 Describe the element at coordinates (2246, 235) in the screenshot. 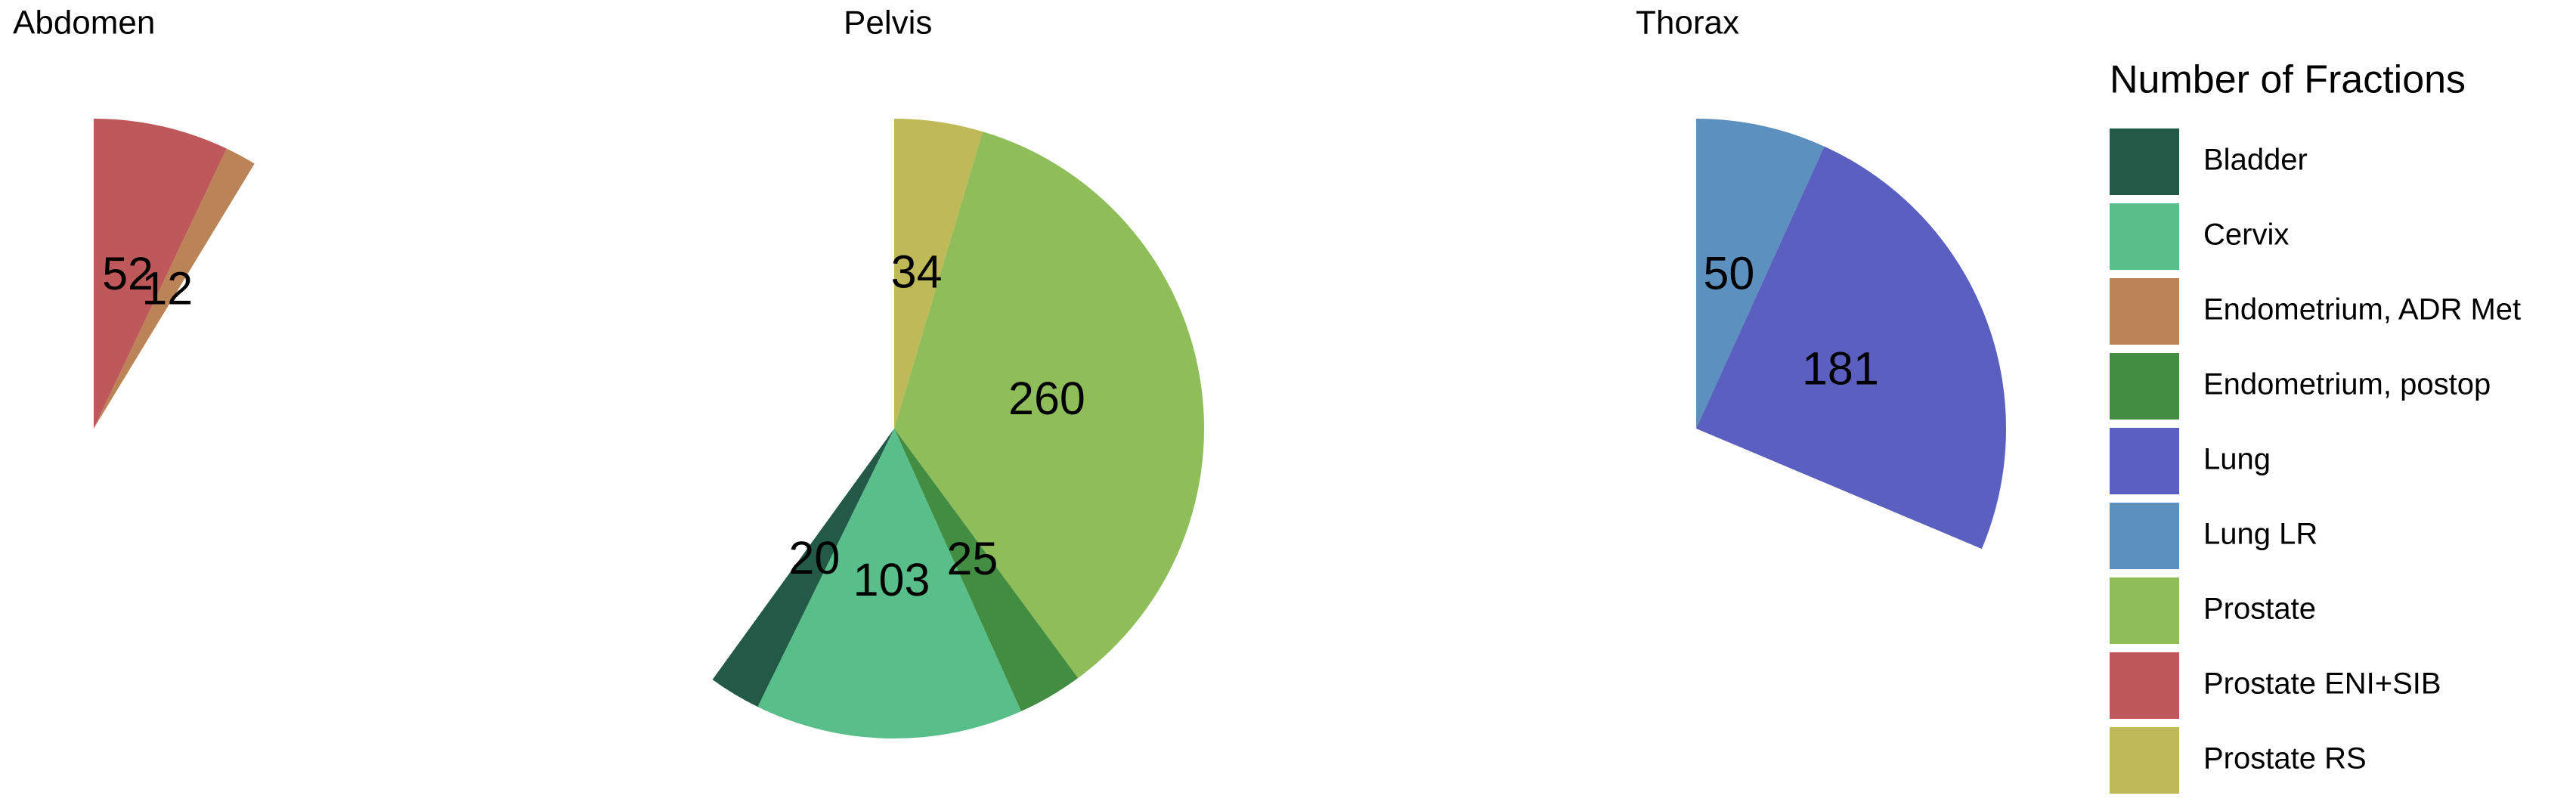

I see `legend-label: Cervix` at that location.